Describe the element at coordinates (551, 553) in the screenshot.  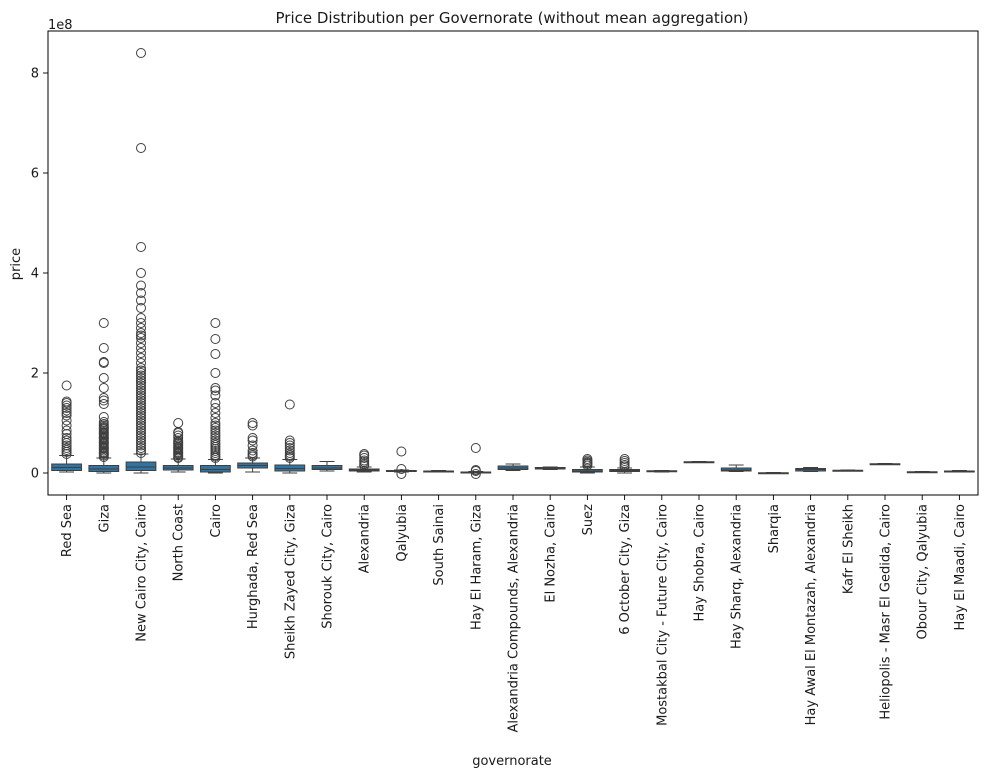
I see `x-tick-label: El Nozha, Cairo` at that location.